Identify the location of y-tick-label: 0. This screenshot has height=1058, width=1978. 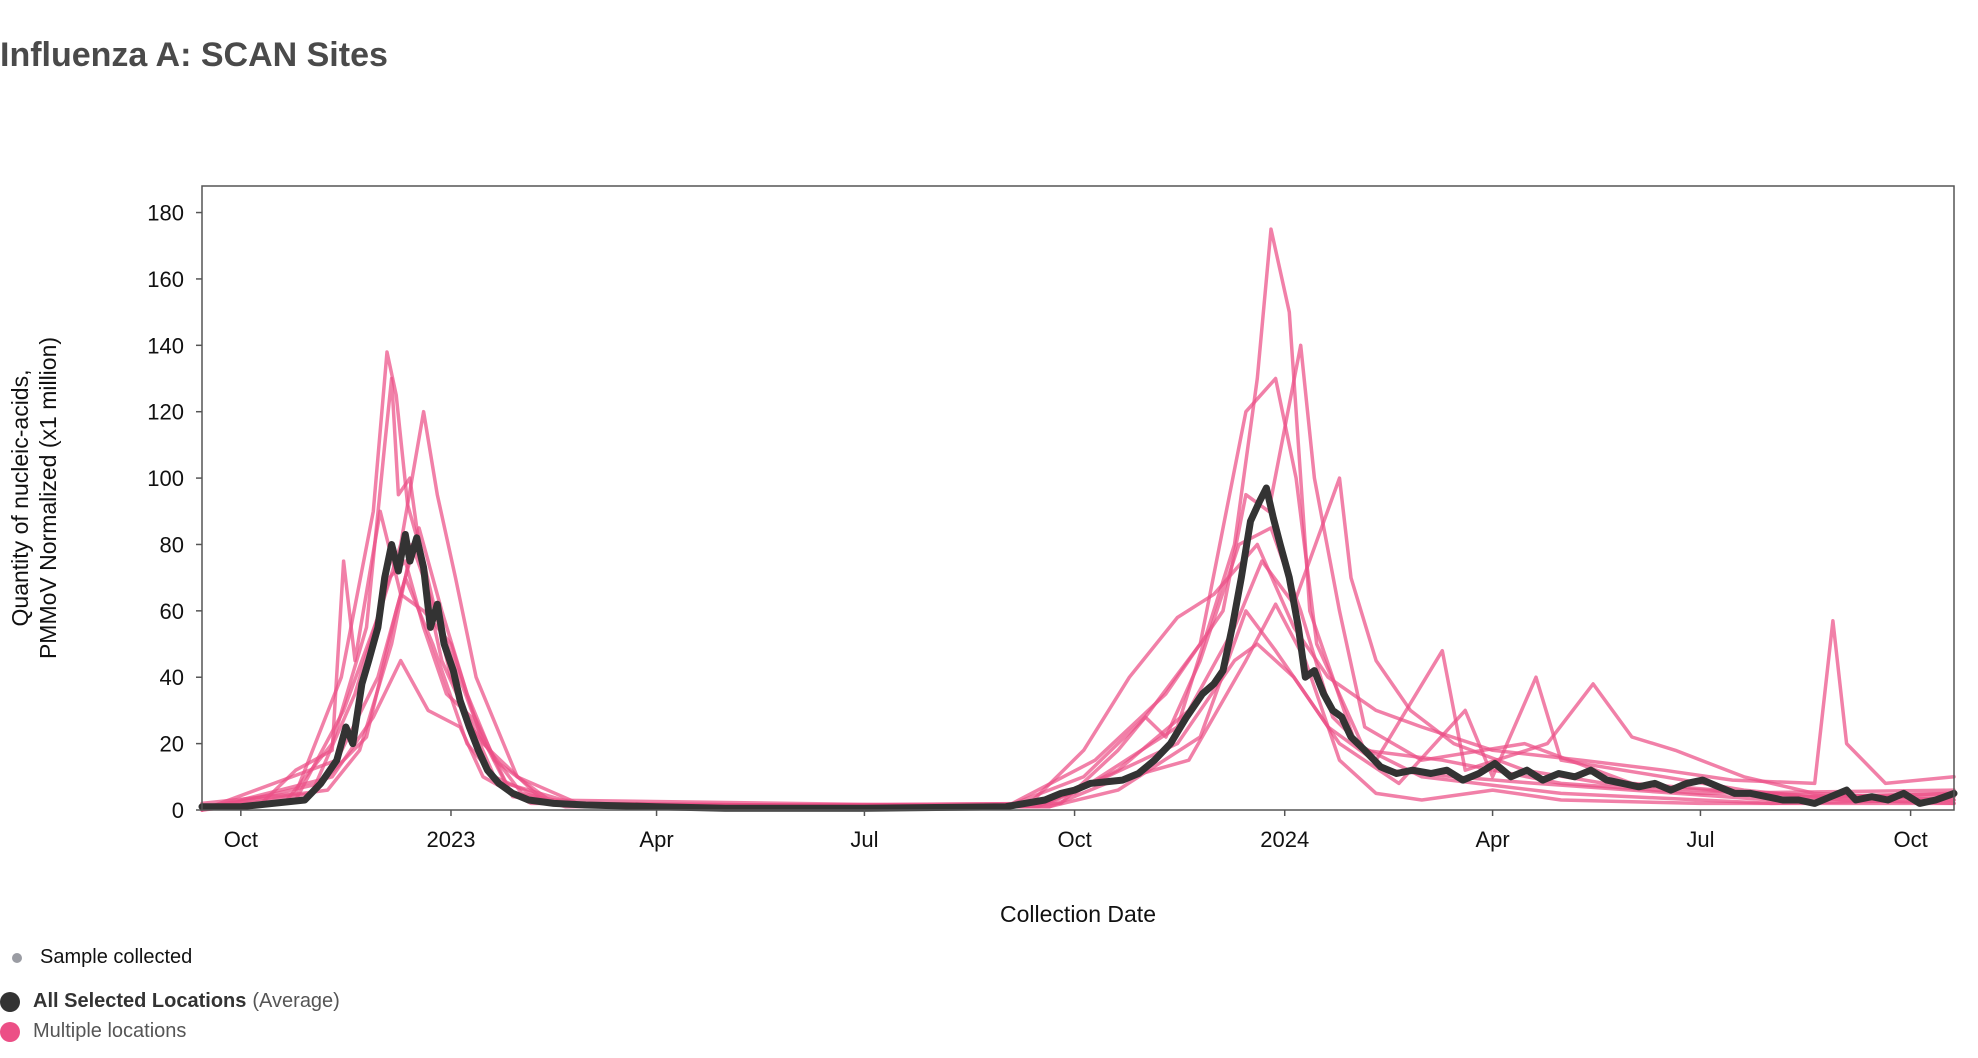
(178, 810).